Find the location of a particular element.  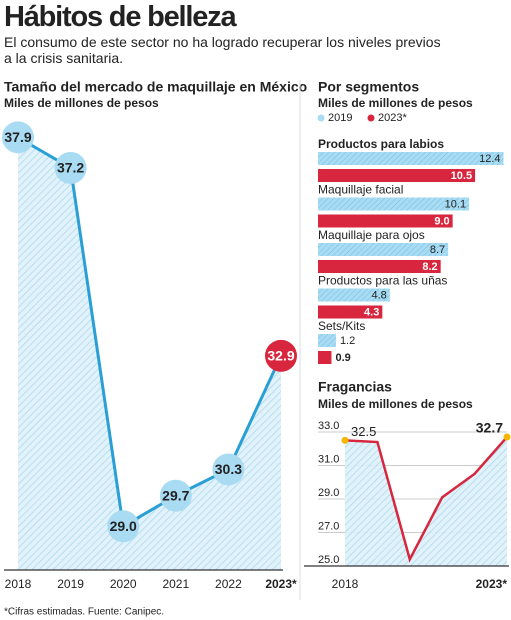

y-tick-label: 27.0 is located at coordinates (328, 526).